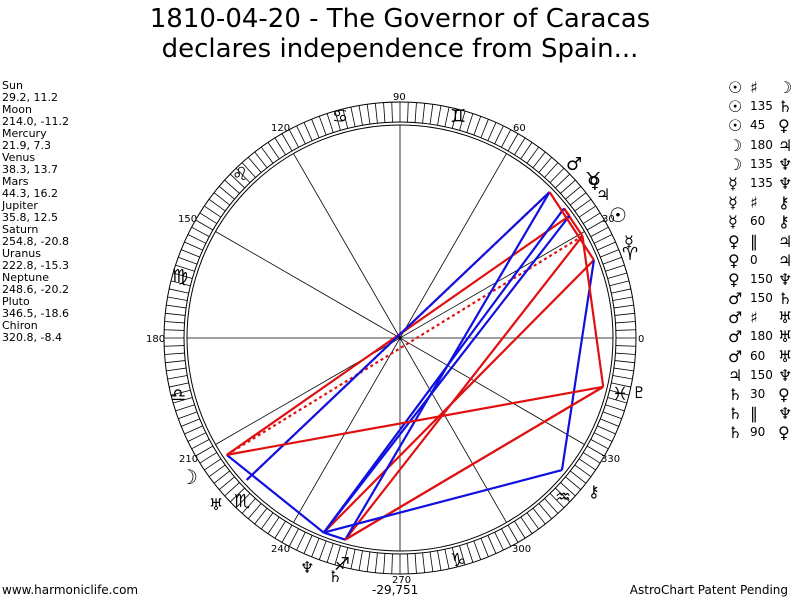  Describe the element at coordinates (639, 392) in the screenshot. I see `pluto-planet-icon: ♇` at that location.